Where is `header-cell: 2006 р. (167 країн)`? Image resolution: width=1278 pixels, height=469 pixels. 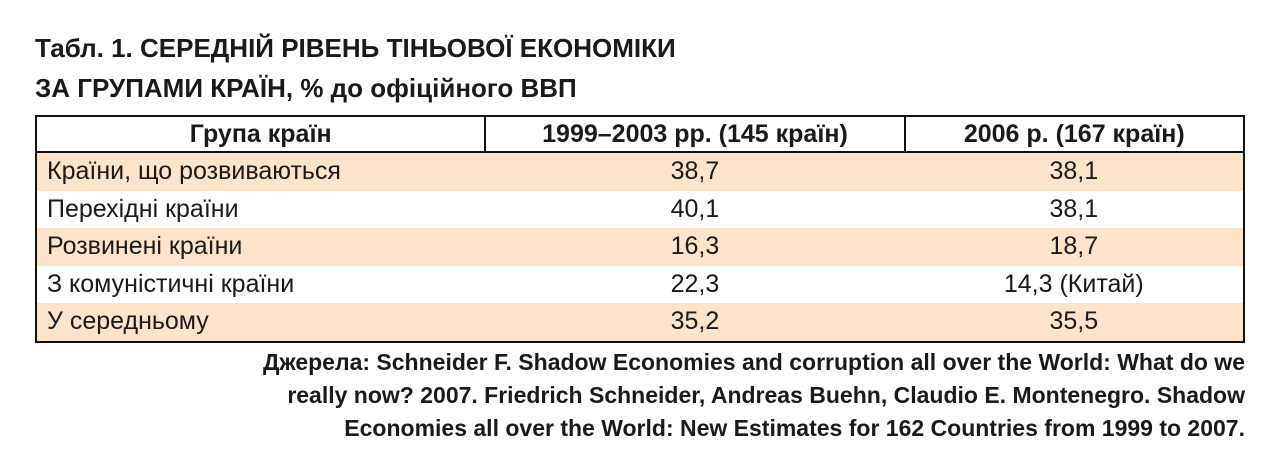
header-cell: 2006 р. (167 країн) is located at coordinates (1074, 134).